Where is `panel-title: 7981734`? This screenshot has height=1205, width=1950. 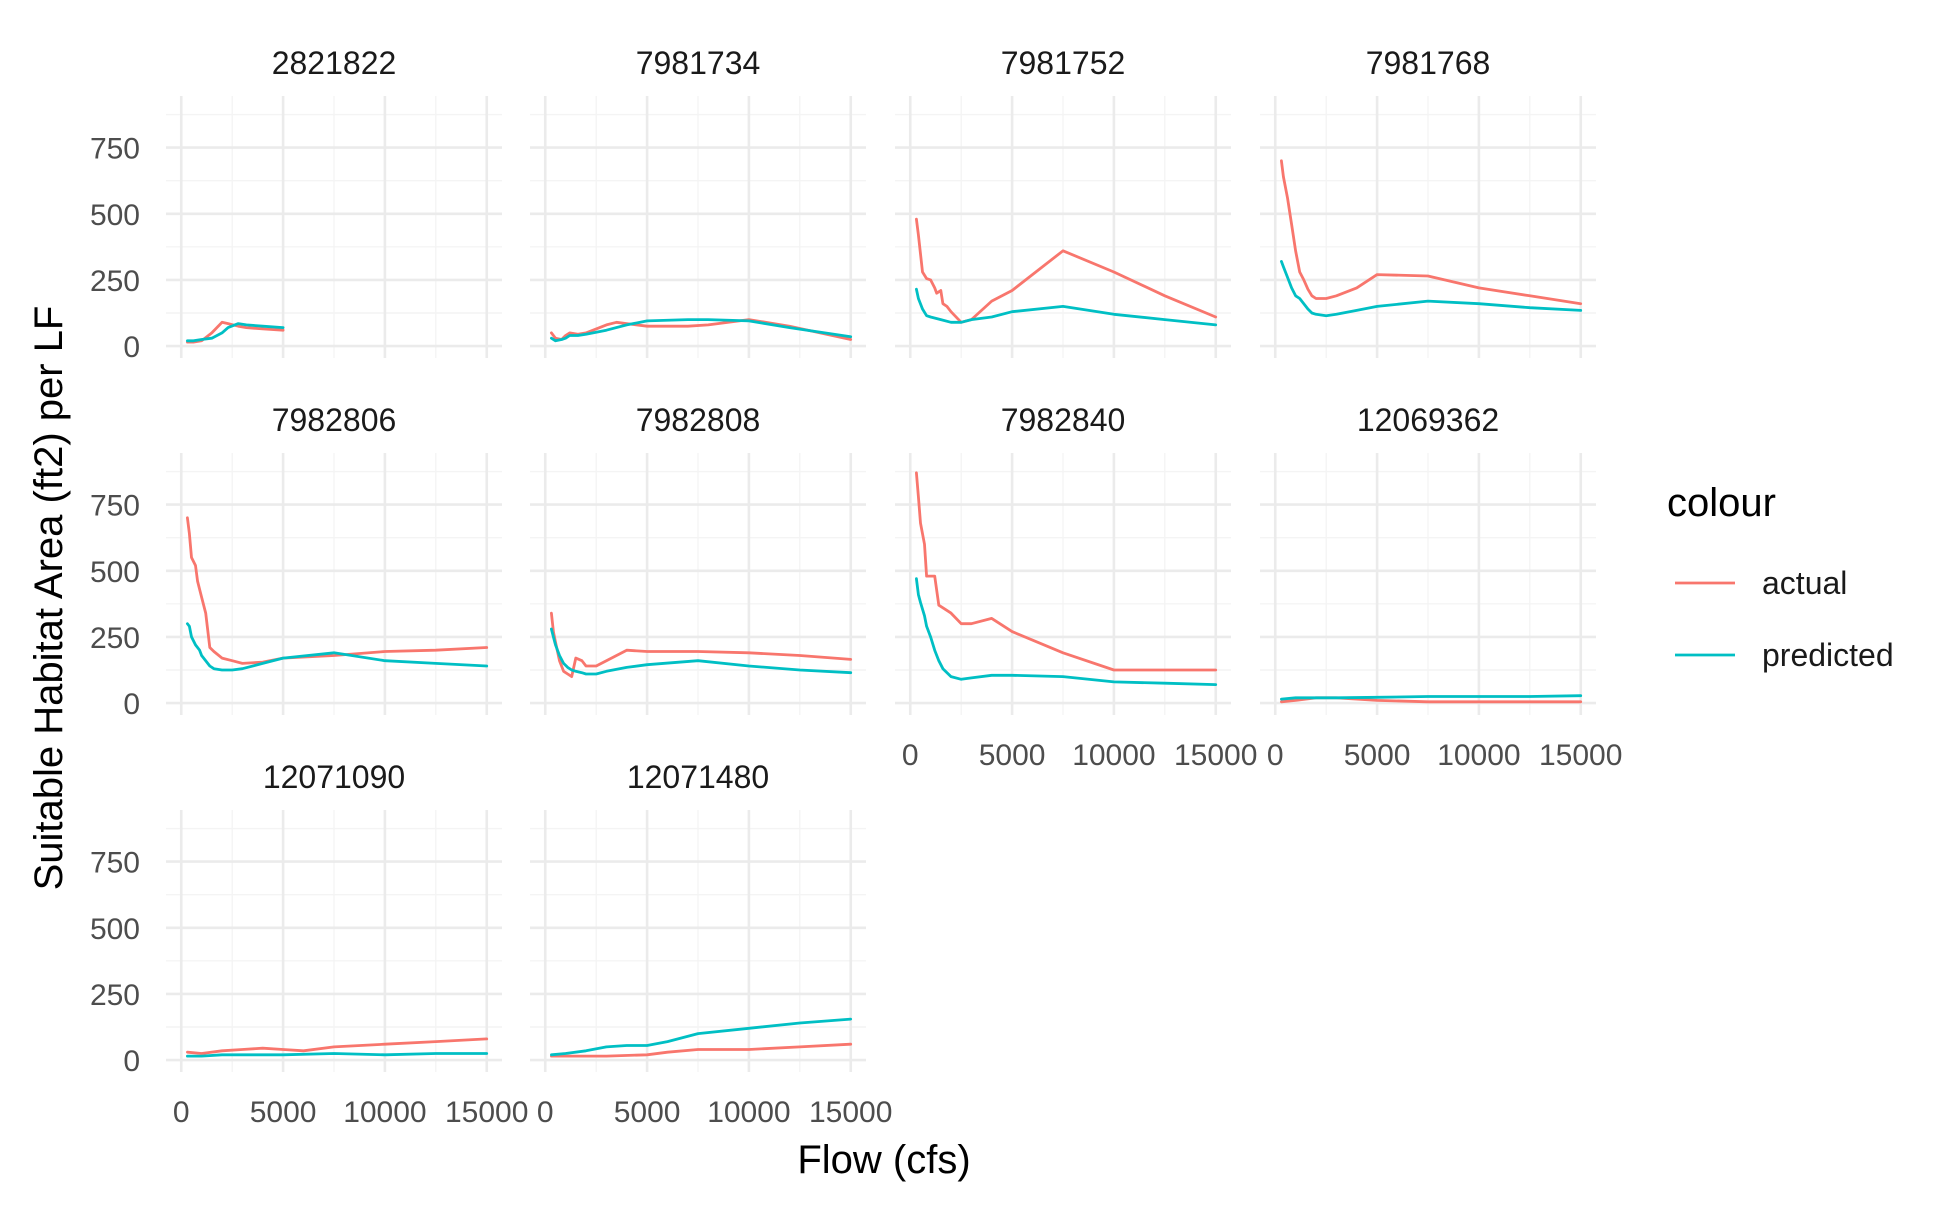 panel-title: 7981734 is located at coordinates (698, 63).